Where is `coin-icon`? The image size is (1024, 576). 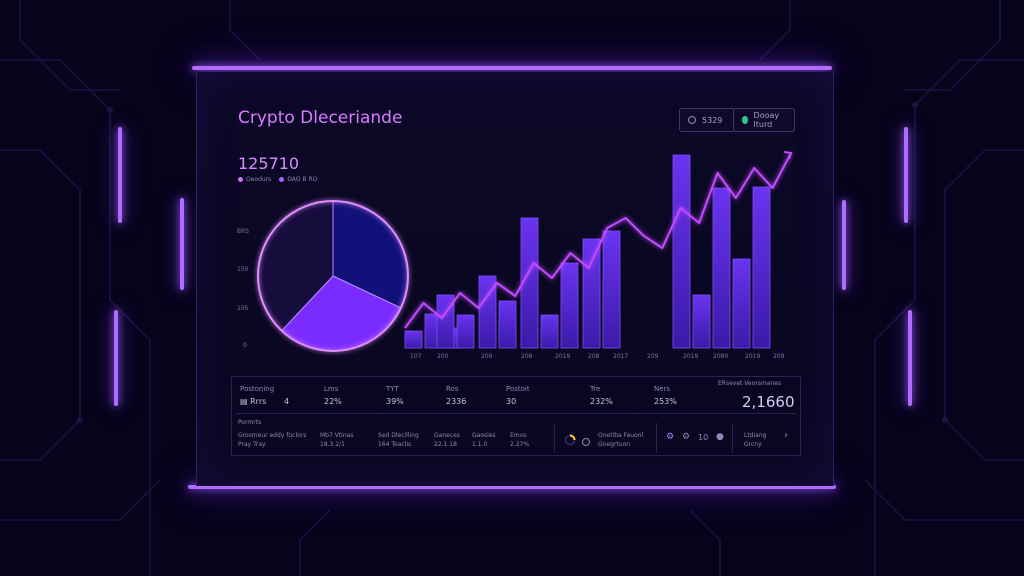
coin-icon is located at coordinates (692, 120).